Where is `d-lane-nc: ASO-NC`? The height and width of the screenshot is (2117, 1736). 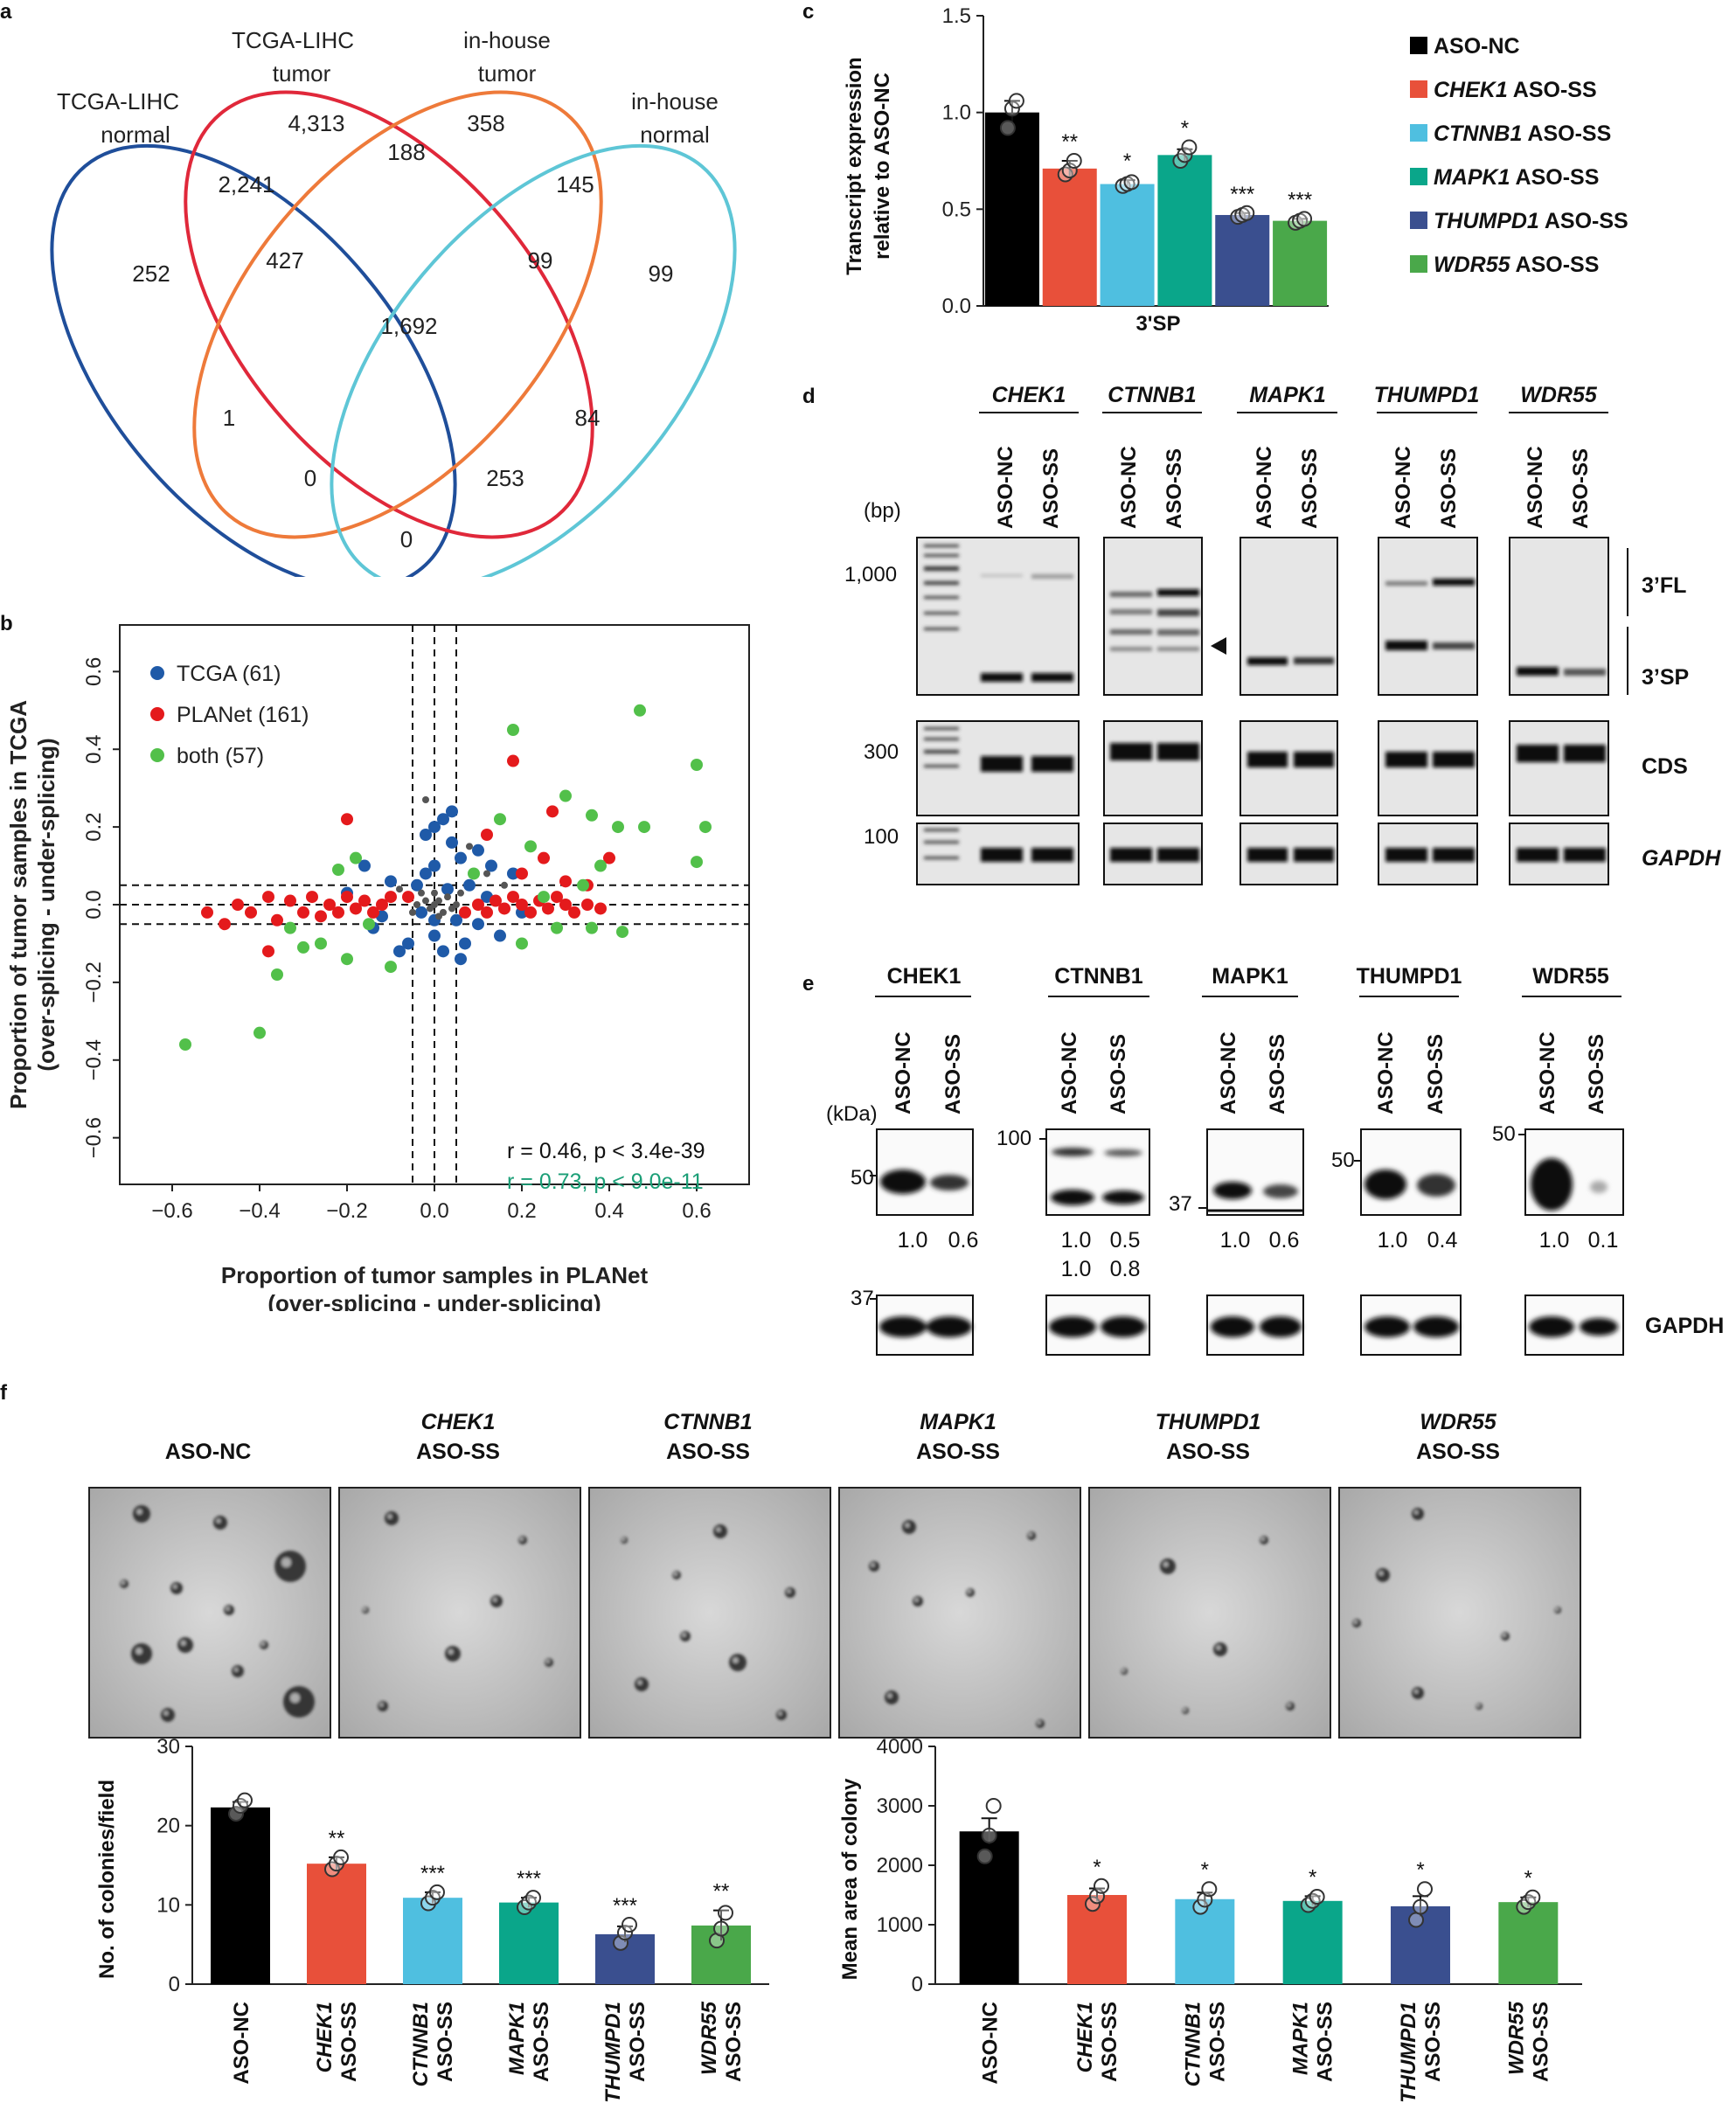
d-lane-nc: ASO-NC is located at coordinates (1403, 488).